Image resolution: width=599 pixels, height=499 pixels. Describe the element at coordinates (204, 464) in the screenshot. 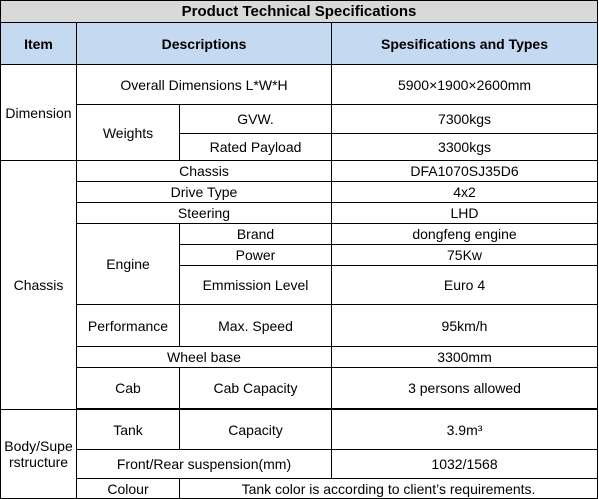

I see `suspension-label: Front/Rear suspension(mm)` at that location.